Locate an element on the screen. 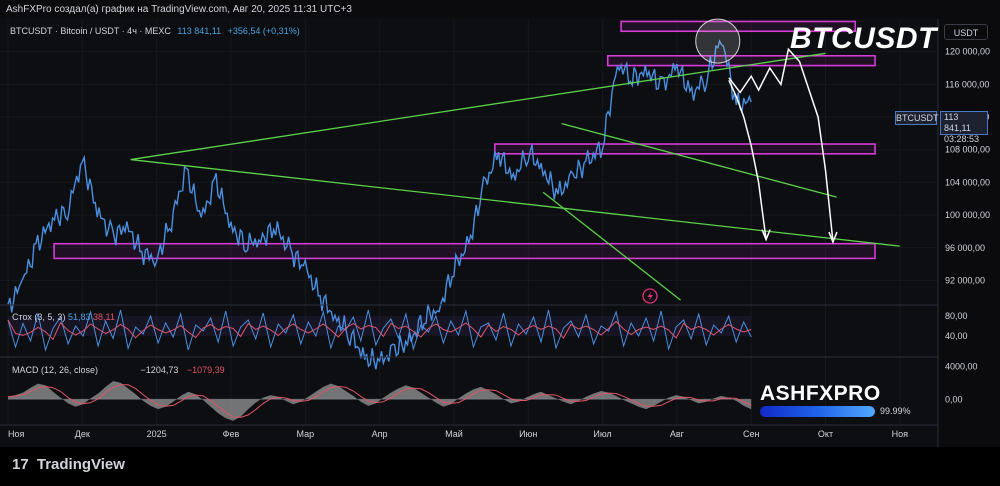 This screenshot has height=486, width=1000. price-tick-label: 116 000,00 is located at coordinates (967, 84).